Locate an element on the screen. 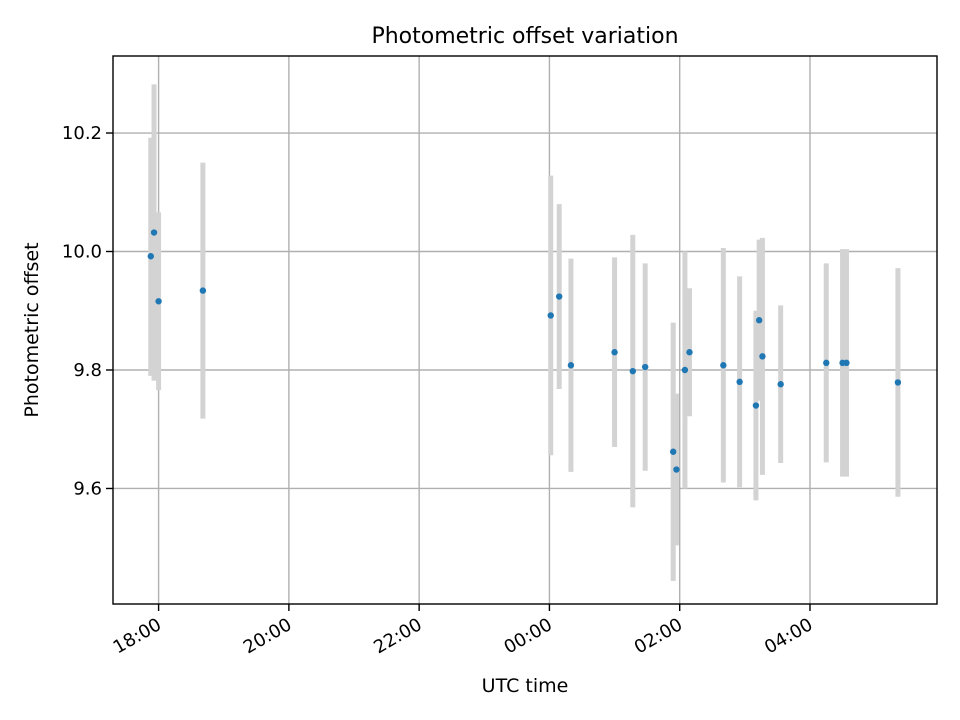 This screenshot has width=960, height=720. chart-title: Photometric offset variation is located at coordinates (524, 36).